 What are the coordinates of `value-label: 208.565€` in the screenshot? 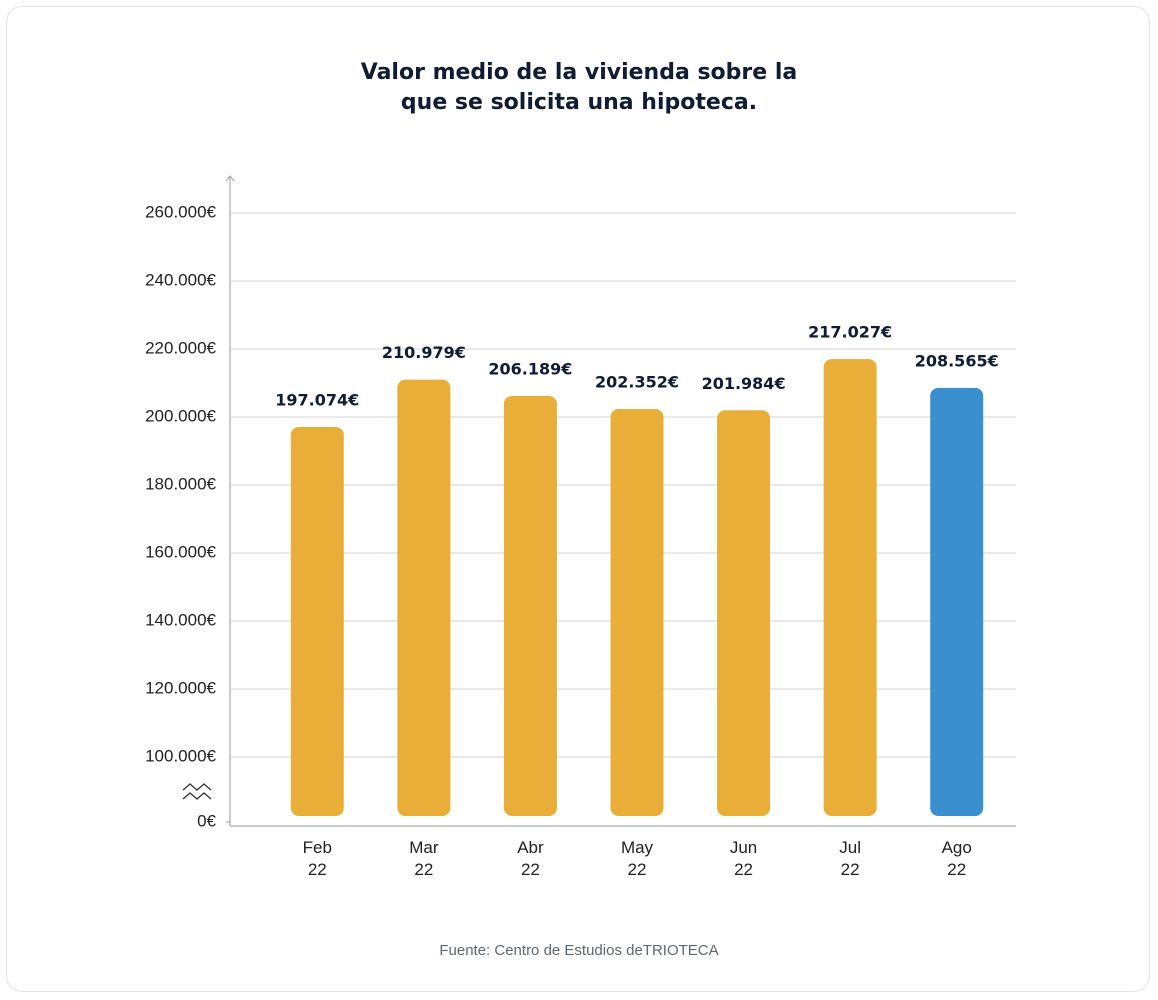 It's located at (957, 360).